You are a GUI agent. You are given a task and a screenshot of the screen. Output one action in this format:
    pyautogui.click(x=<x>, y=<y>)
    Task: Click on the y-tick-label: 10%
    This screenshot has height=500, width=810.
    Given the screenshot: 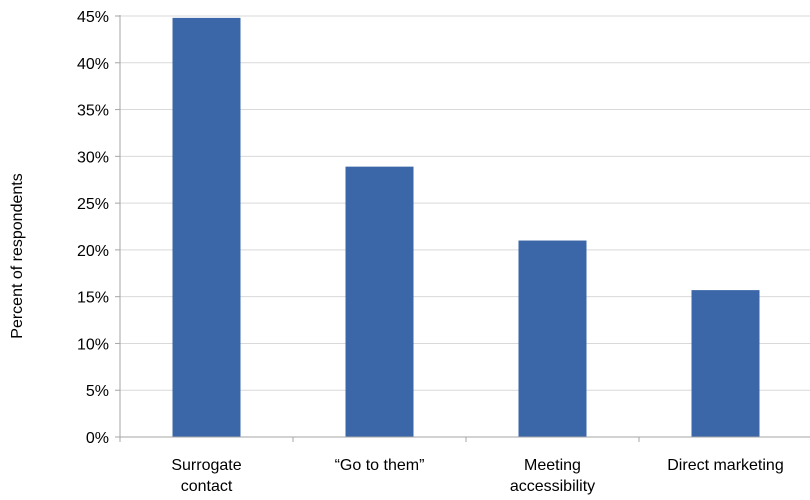 What is the action you would take?
    pyautogui.click(x=93, y=344)
    